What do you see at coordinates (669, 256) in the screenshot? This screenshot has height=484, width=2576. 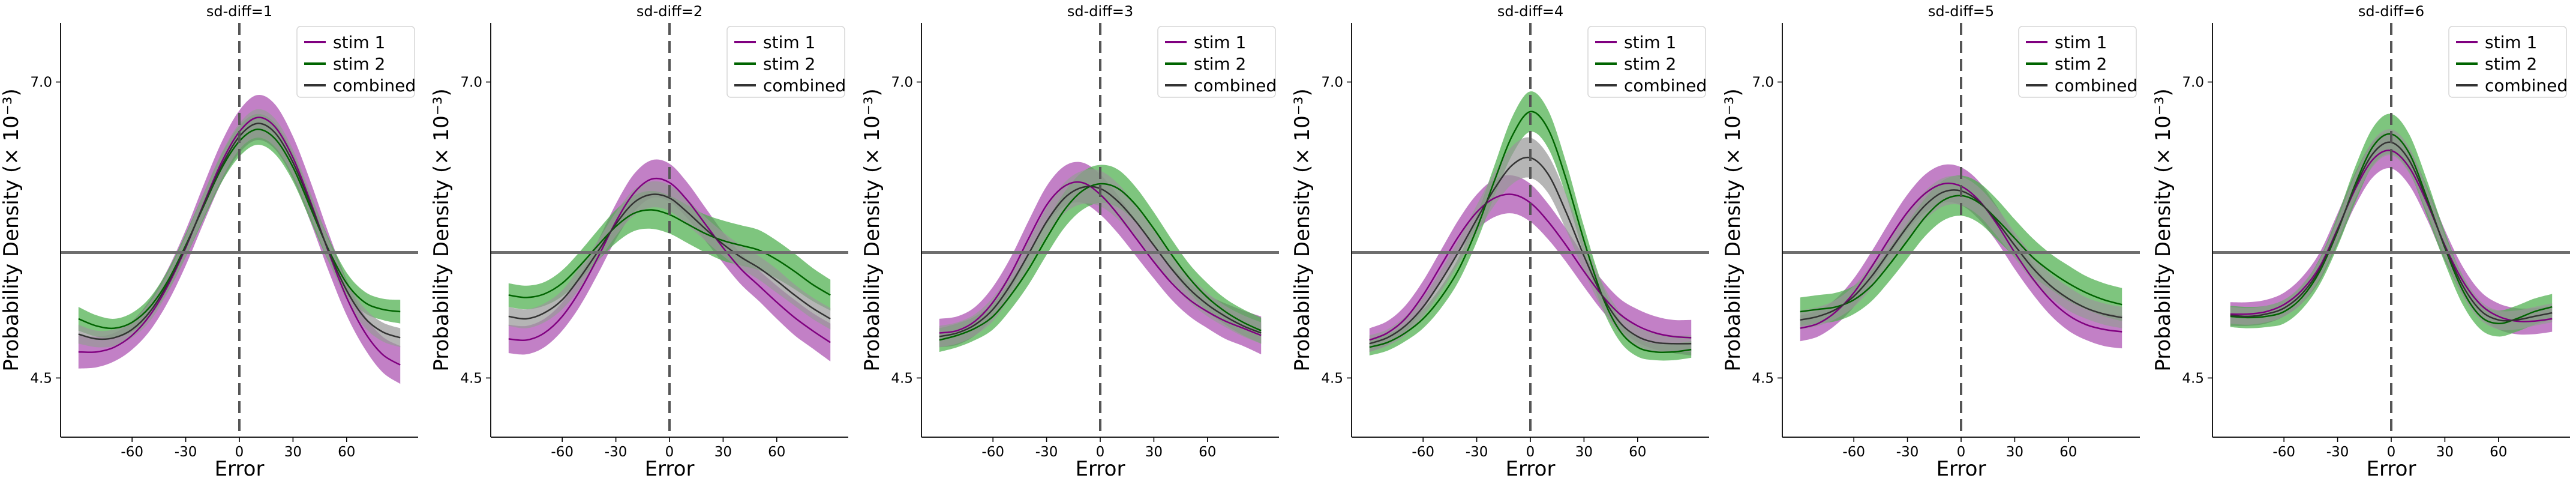 I see `line-combined` at bounding box center [669, 256].